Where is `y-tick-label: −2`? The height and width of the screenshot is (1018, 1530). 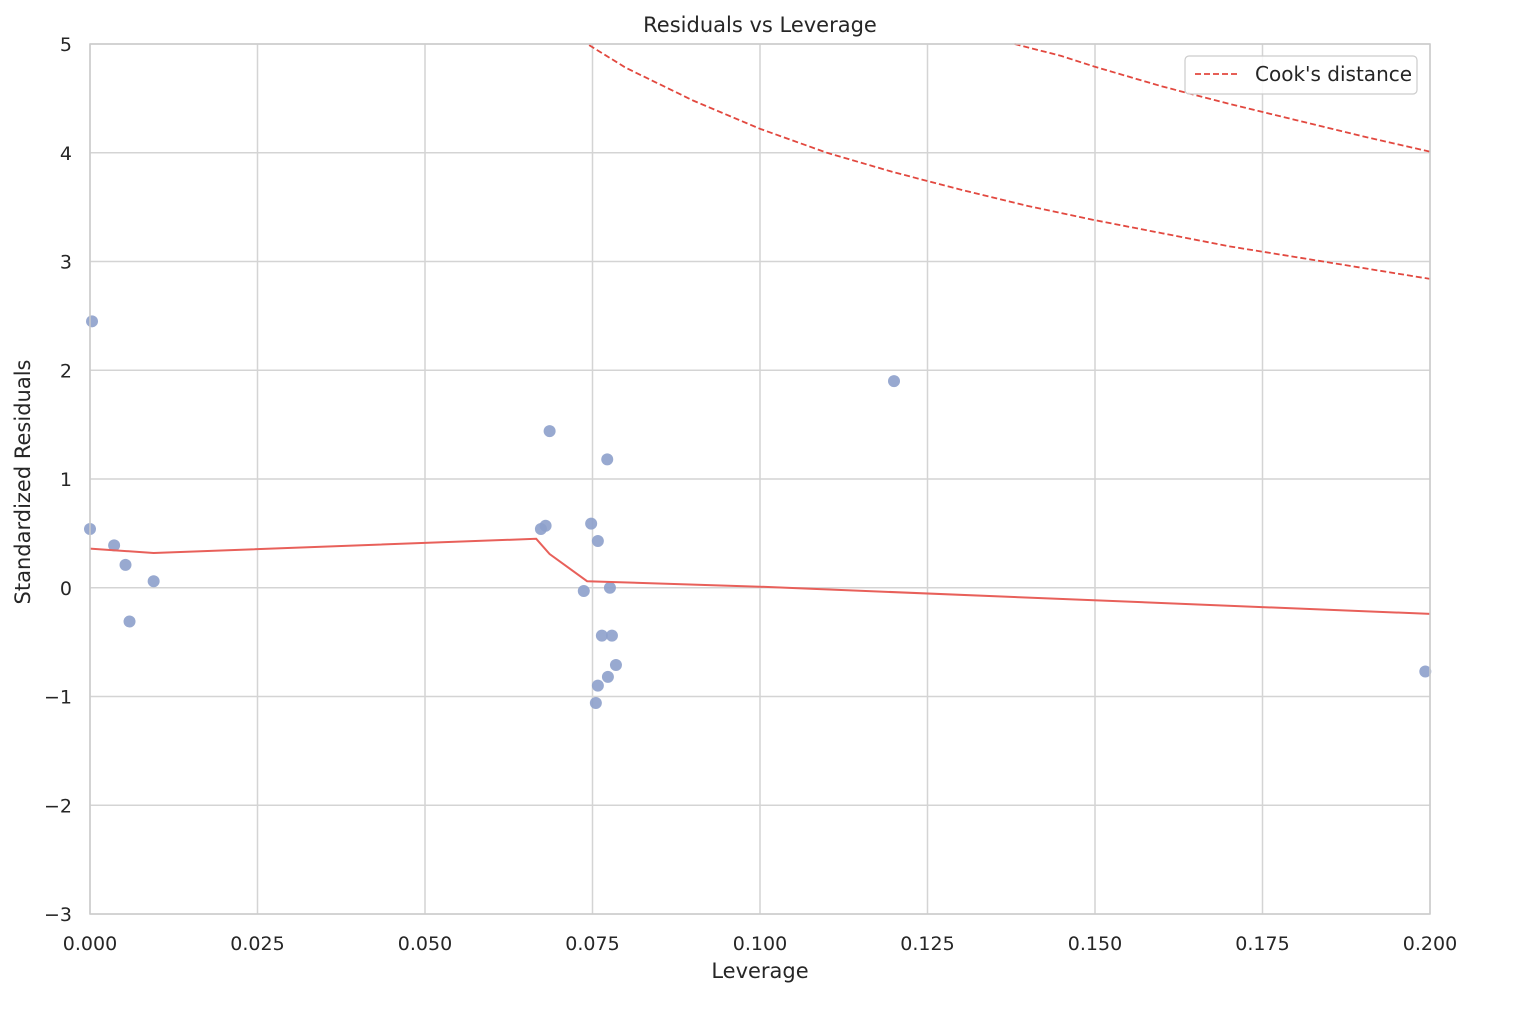 y-tick-label: −2 is located at coordinates (58, 806).